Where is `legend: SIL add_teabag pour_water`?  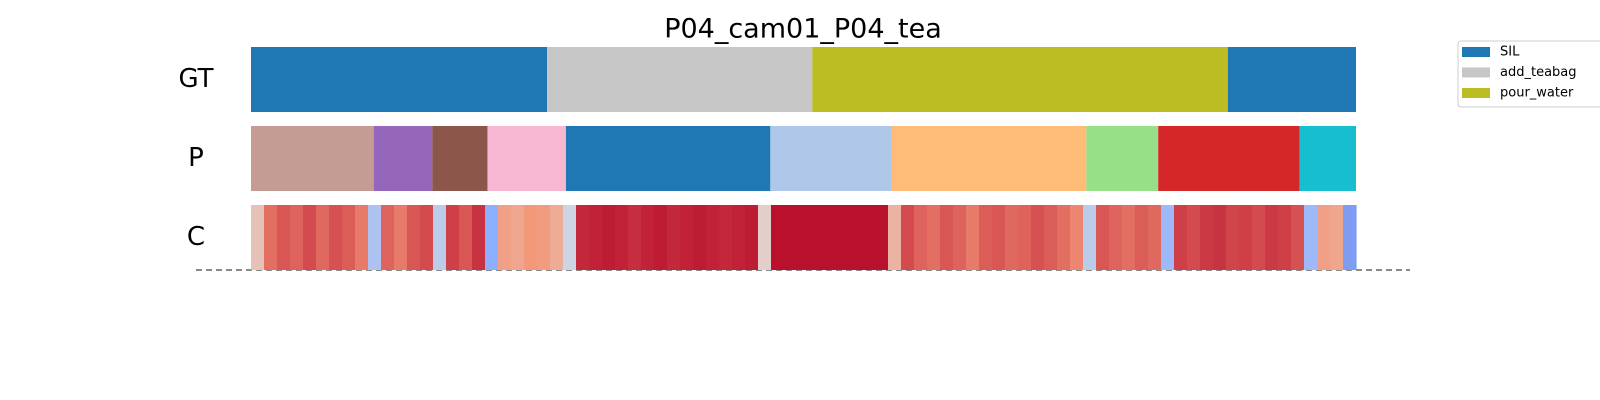 legend: SIL add_teabag pour_water is located at coordinates (1528, 74).